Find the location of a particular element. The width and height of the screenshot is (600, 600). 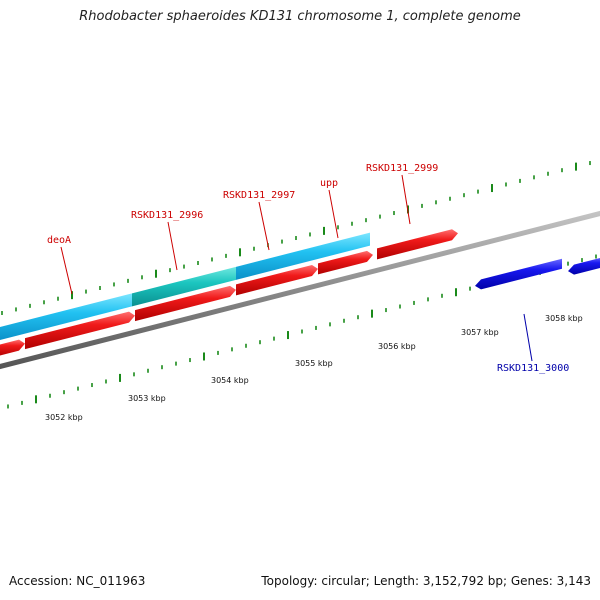

accession-text: Accession: NC_011963 is located at coordinates (77, 581).